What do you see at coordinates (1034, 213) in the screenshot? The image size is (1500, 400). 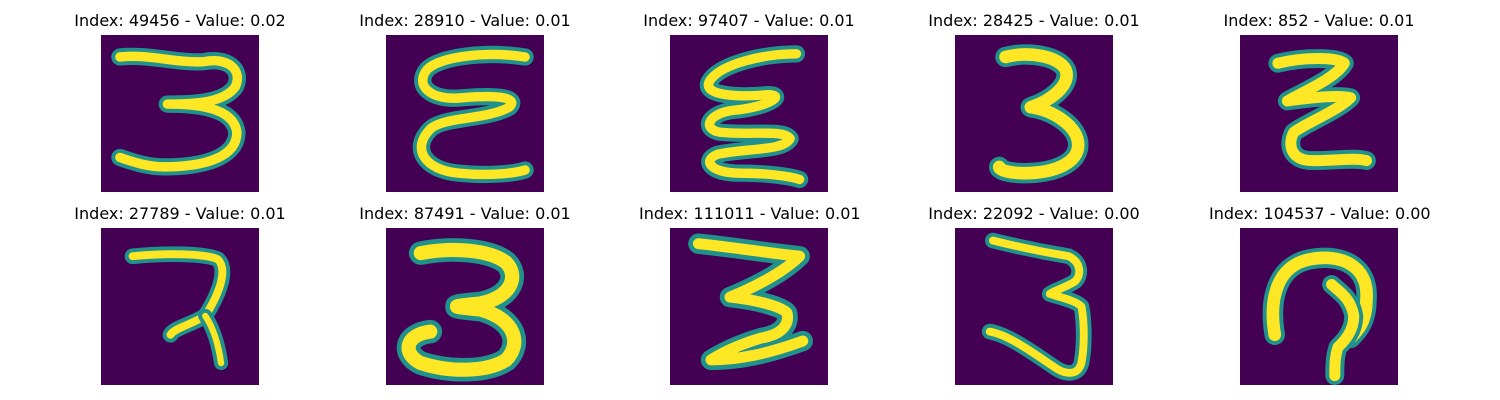 I see `panel-title: Index: 22092 - Value: 0.00` at bounding box center [1034, 213].